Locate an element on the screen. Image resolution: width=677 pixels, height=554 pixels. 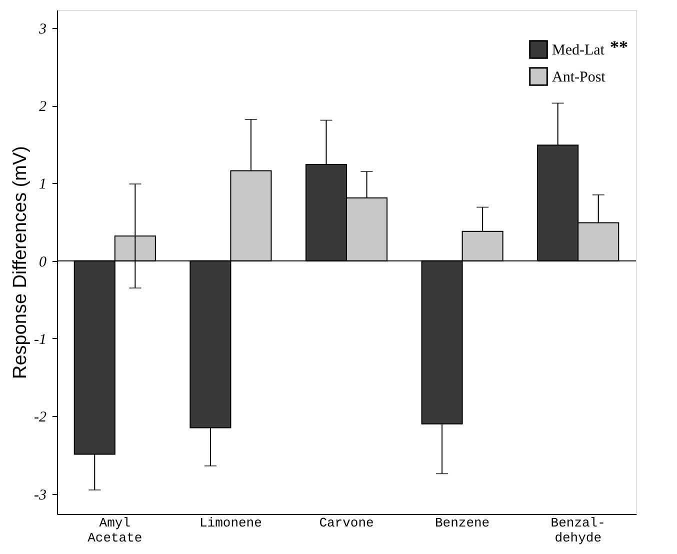
annotation: ** is located at coordinates (619, 47).